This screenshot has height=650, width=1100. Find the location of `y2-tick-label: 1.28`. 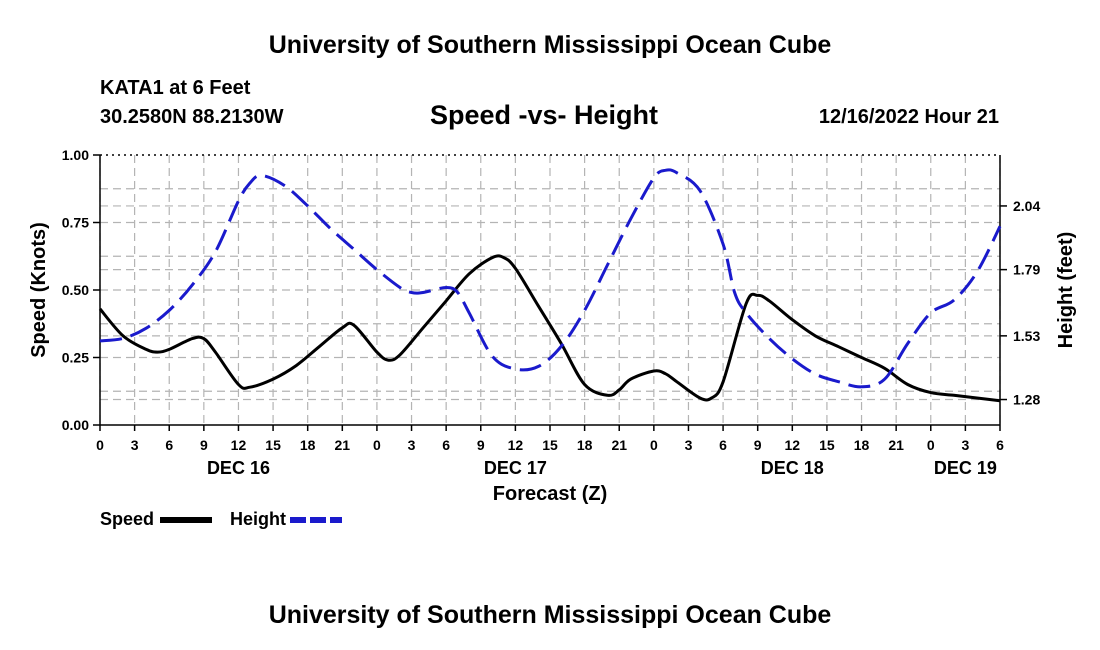

y2-tick-label: 1.28 is located at coordinates (1026, 400).